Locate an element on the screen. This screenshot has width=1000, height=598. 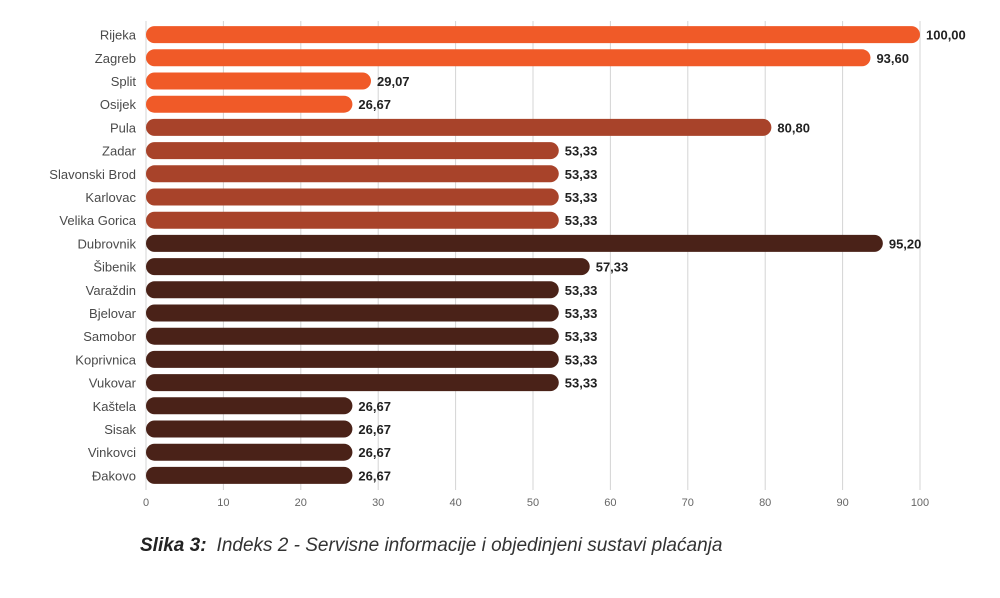
x-tick-label: 20 is located at coordinates (301, 503).